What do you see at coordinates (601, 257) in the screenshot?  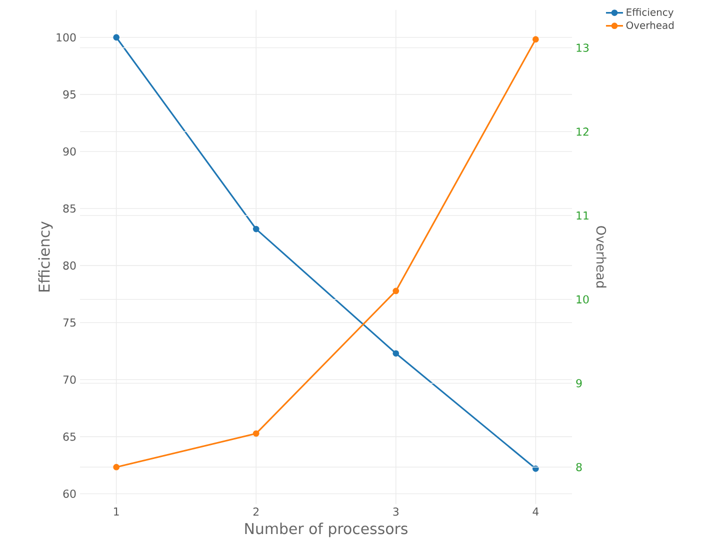 I see `y2-axis-title: Overhead` at bounding box center [601, 257].